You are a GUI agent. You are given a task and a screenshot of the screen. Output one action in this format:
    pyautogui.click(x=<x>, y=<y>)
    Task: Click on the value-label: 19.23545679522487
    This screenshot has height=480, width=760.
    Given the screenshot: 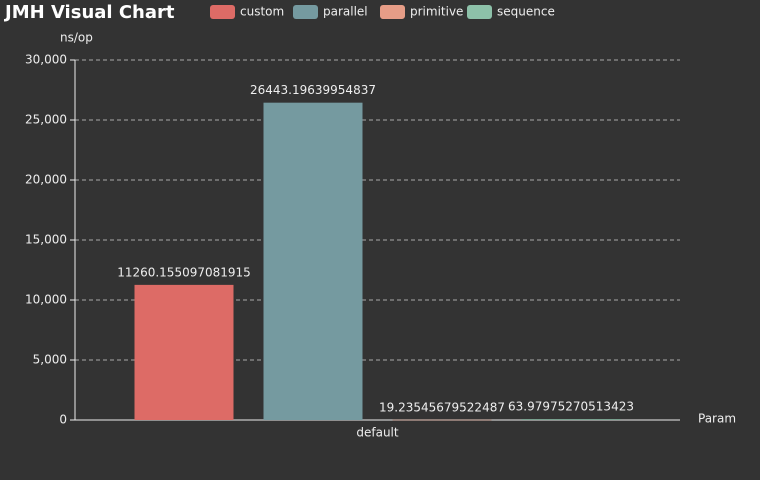 What is the action you would take?
    pyautogui.click(x=442, y=407)
    